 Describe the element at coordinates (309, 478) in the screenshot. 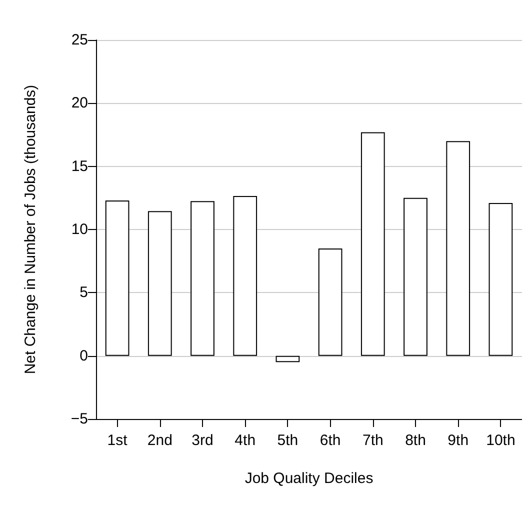

I see `x-axis-title: Job Quality Deciles` at that location.